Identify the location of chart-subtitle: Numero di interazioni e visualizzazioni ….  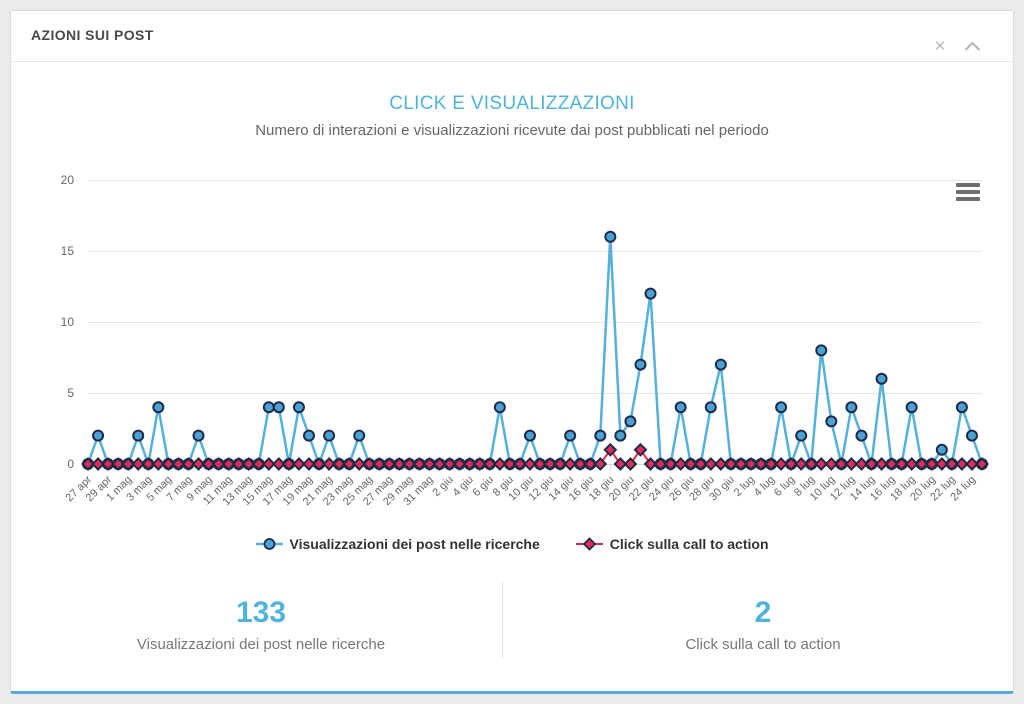
(512, 130).